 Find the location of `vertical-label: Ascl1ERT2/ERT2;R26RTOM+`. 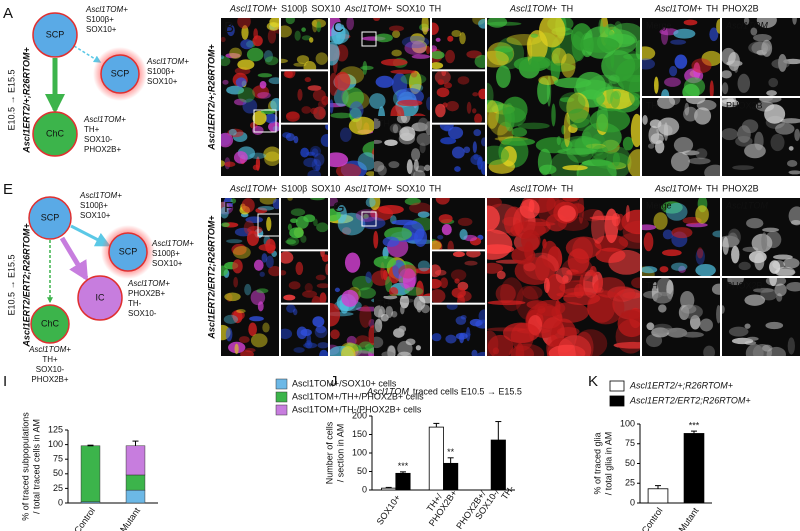

vertical-label: Ascl1ERT2/ERT2;R26RTOM+ is located at coordinates (26, 285).